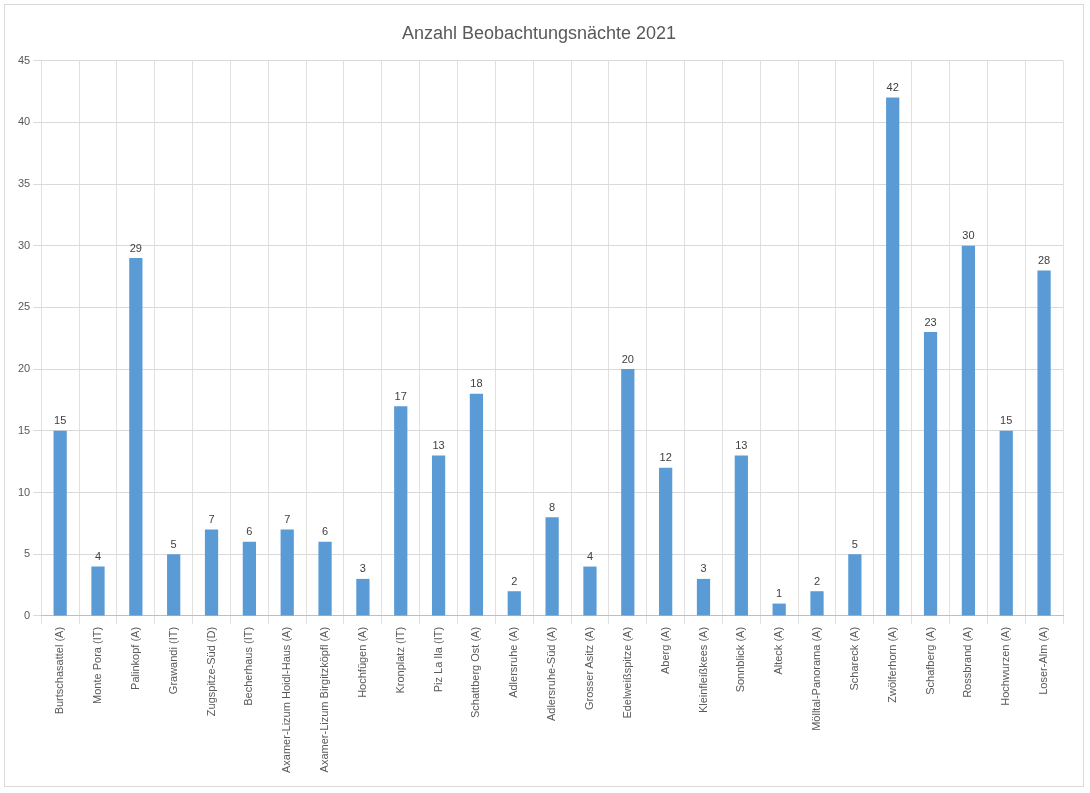 The width and height of the screenshot is (1090, 793). Describe the element at coordinates (664, 650) in the screenshot. I see `x-tick-label: Aberg (A)` at that location.